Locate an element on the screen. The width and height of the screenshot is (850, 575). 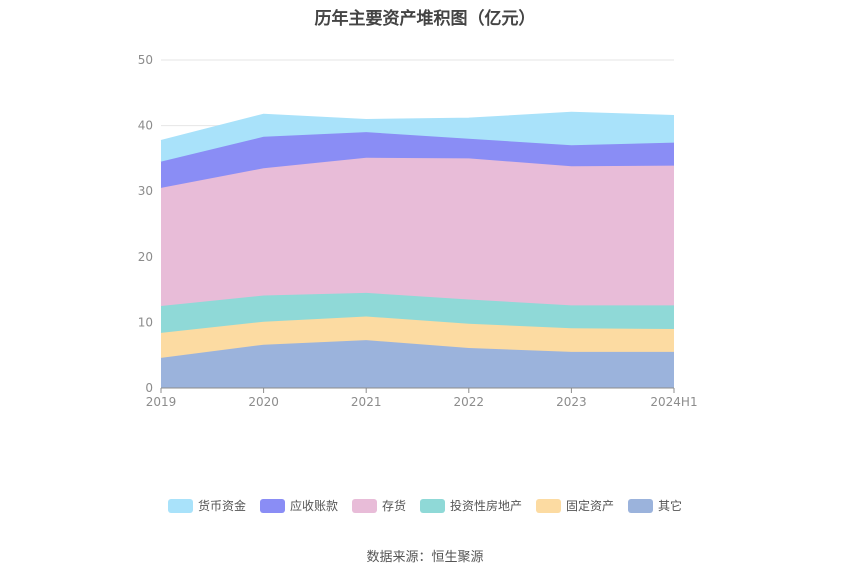
area-应收账款 is located at coordinates (417, 160).